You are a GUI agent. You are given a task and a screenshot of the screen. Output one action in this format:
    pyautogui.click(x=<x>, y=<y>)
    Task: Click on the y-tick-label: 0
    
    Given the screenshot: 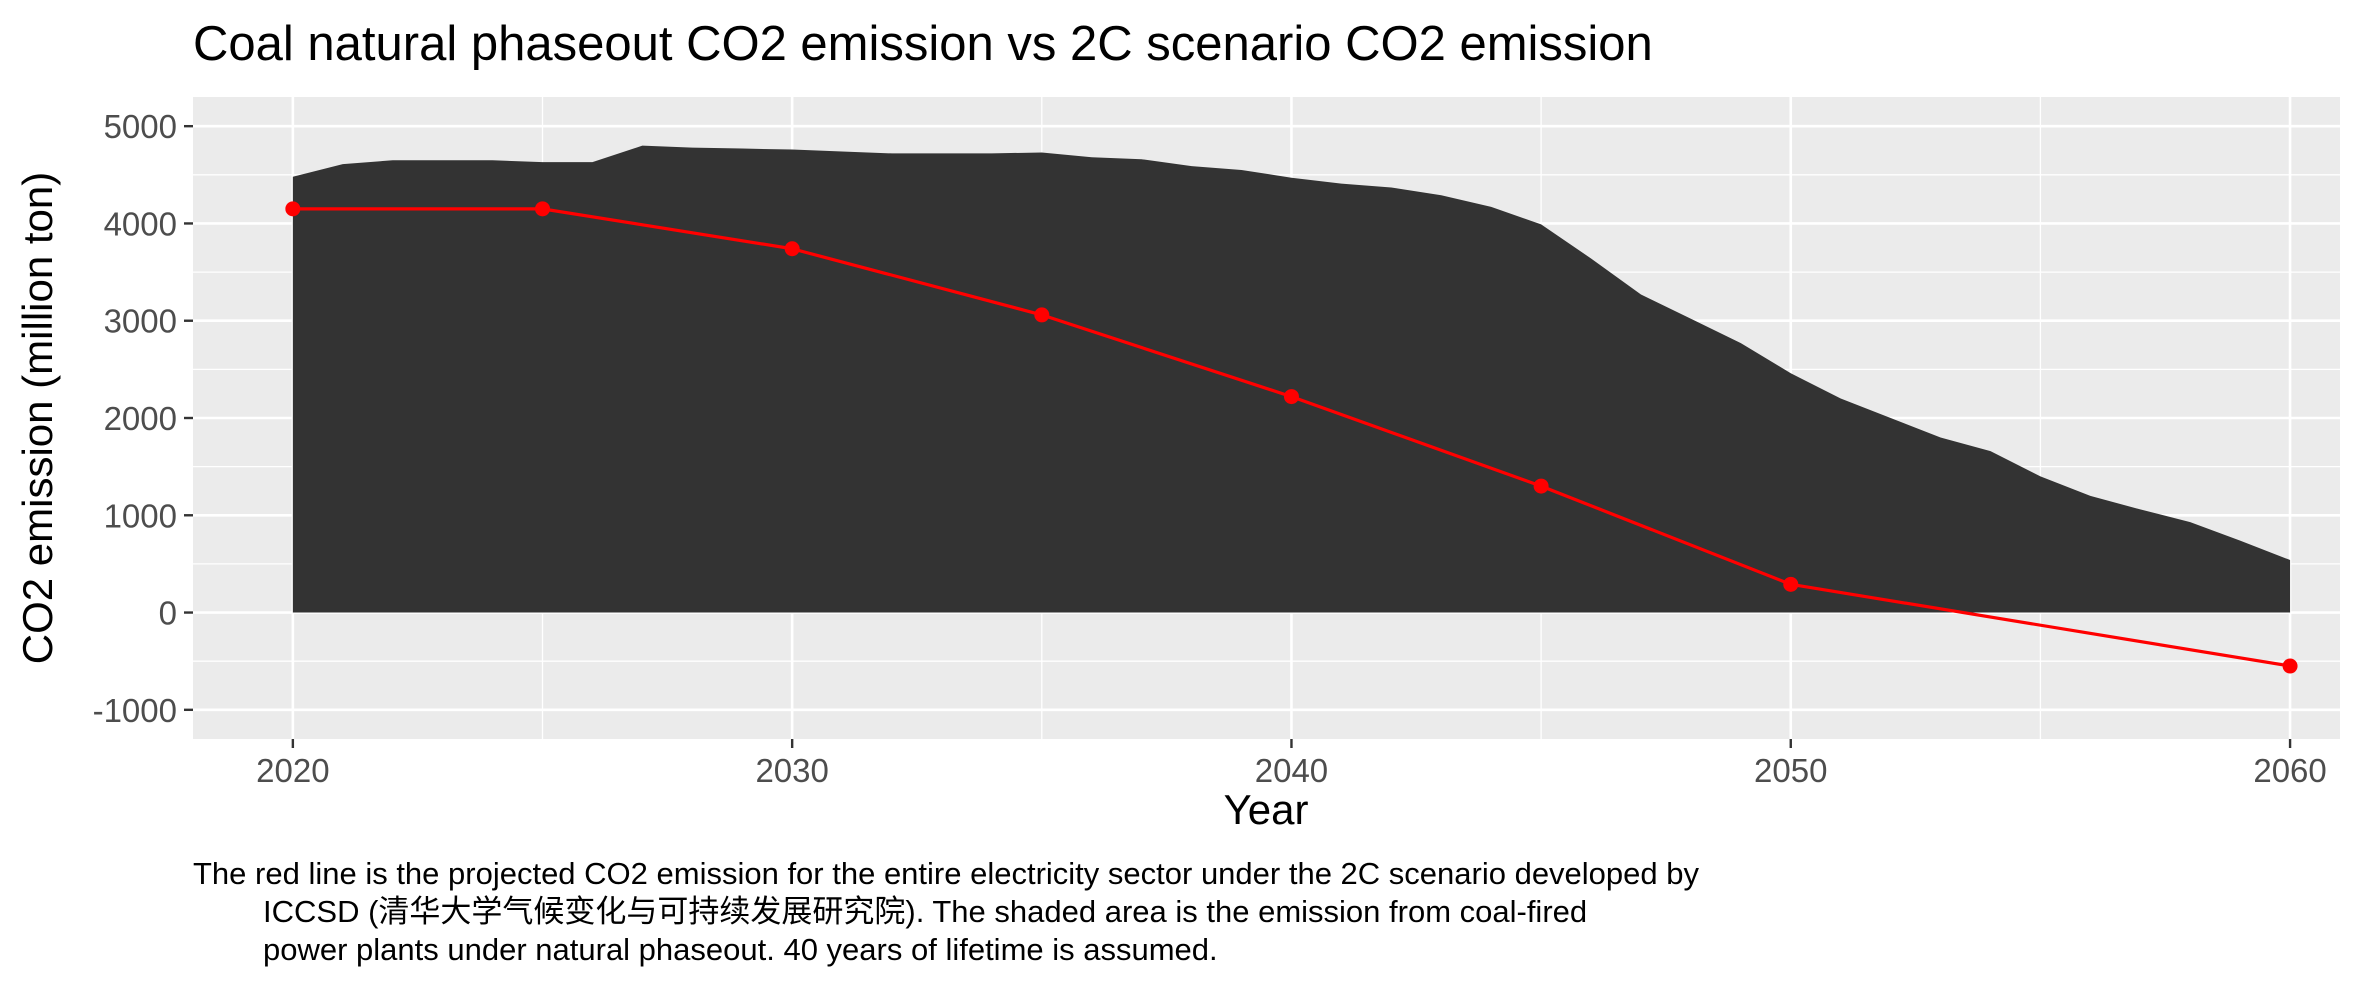 What is the action you would take?
    pyautogui.click(x=168, y=613)
    